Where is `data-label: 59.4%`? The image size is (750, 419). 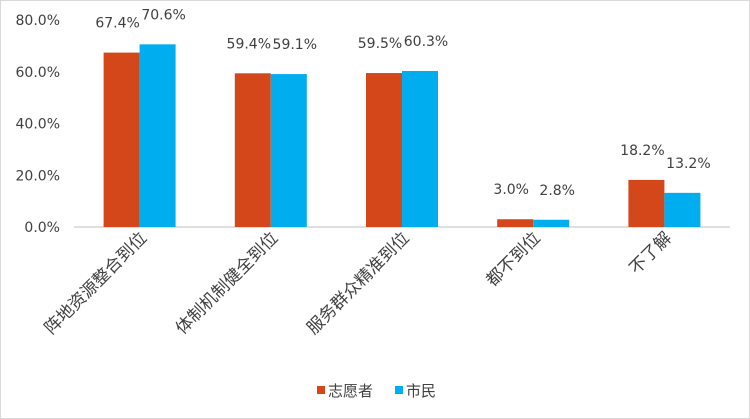
data-label: 59.4% is located at coordinates (249, 44).